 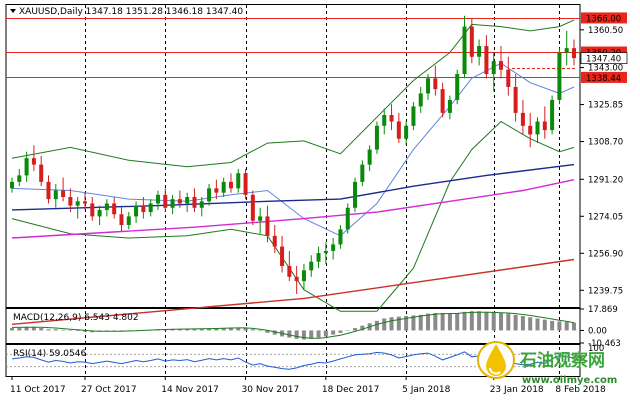 What do you see at coordinates (596, 349) in the screenshot?
I see `rsi-tick-label: 100` at bounding box center [596, 349].